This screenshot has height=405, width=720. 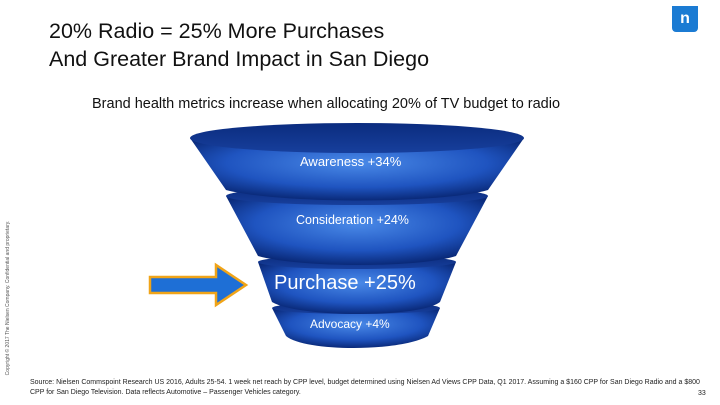 I want to click on funnel-level-purchase, so click(x=357, y=288).